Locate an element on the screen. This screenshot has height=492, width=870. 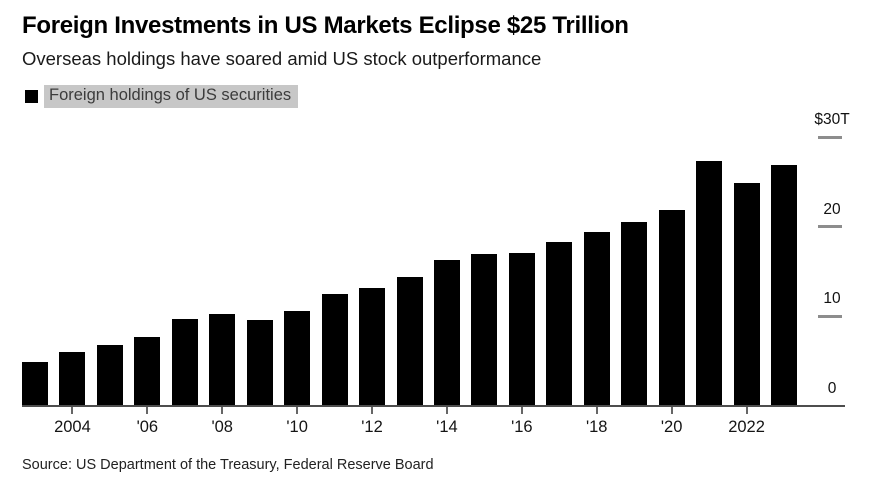
bar-2020 is located at coordinates (671, 307).